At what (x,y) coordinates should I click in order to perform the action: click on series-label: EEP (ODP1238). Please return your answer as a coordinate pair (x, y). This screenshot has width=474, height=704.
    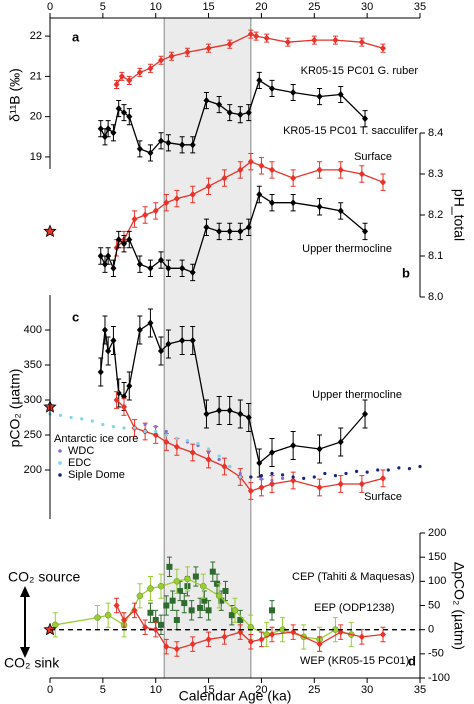
    Looking at the image, I should click on (354, 608).